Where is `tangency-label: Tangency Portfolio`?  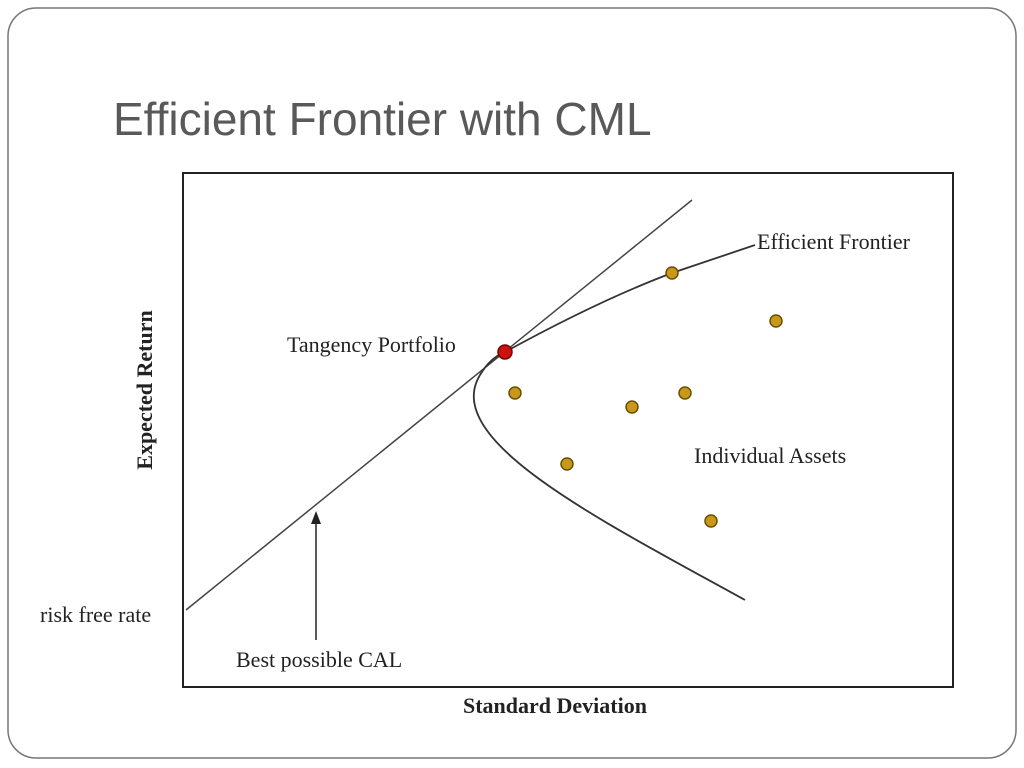 tangency-label: Tangency Portfolio is located at coordinates (371, 344).